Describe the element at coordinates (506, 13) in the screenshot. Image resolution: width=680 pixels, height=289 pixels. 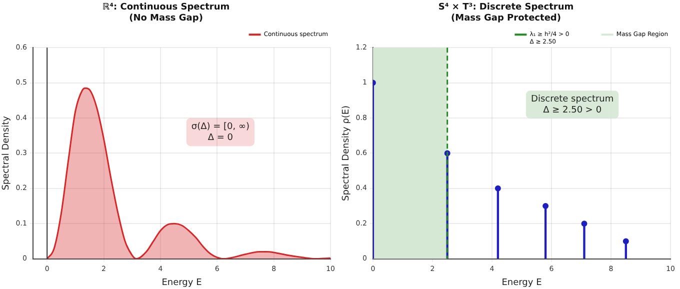
I see `chart-title: S⁴ × T³: Discrete Spectrum (Mass Gap Protected)` at that location.